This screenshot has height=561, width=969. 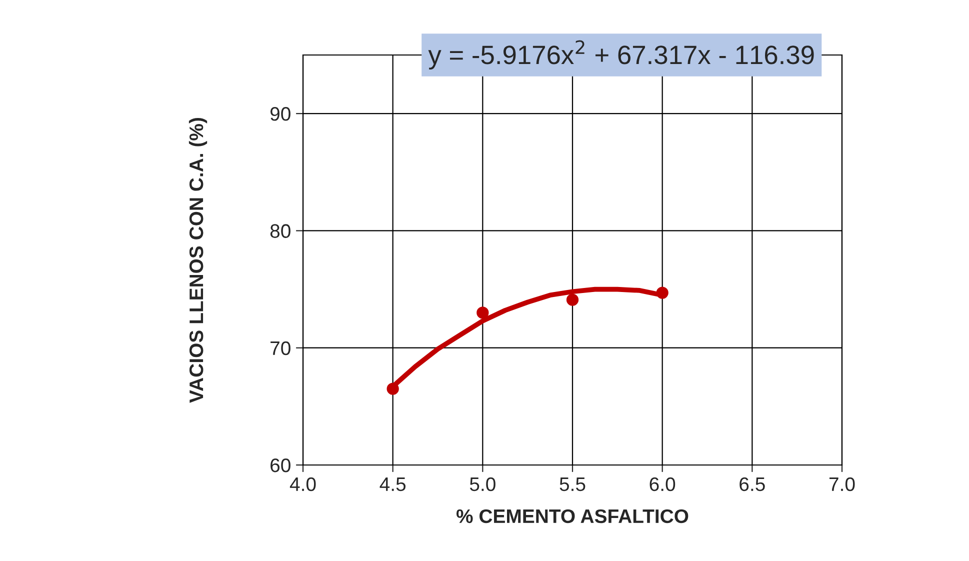 What do you see at coordinates (483, 484) in the screenshot?
I see `x-tick-label: 5.0` at bounding box center [483, 484].